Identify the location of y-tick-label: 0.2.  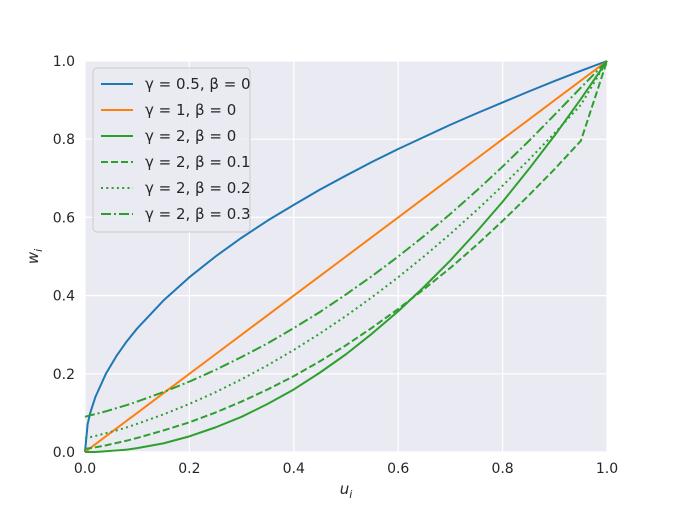
(64, 375).